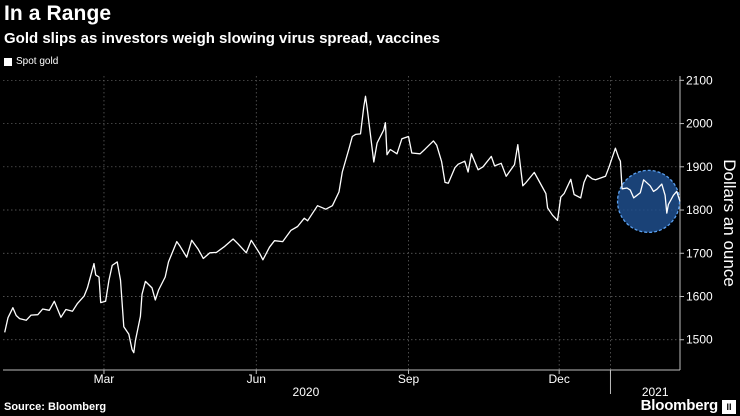  What do you see at coordinates (729, 407) in the screenshot?
I see `bloomberg-mark-icon: II` at bounding box center [729, 407].